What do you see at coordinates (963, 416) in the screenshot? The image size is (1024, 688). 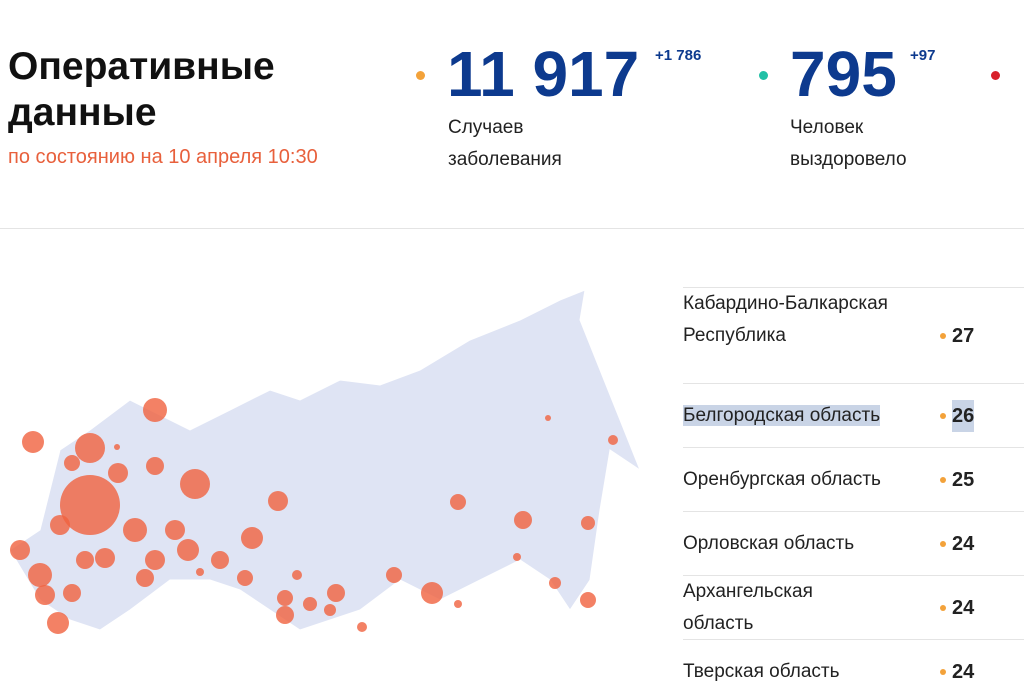 I see `value: 26` at bounding box center [963, 416].